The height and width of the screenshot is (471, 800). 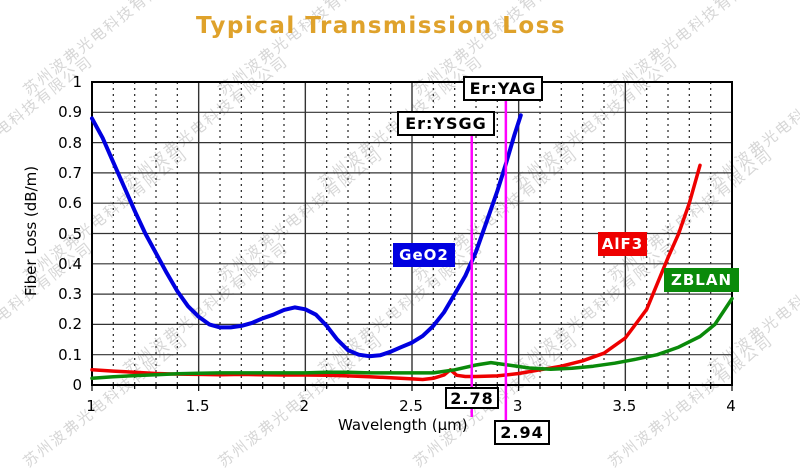 What do you see at coordinates (503, 88) in the screenshot?
I see `annotation-label-er-yag: Er:YAG` at bounding box center [503, 88].